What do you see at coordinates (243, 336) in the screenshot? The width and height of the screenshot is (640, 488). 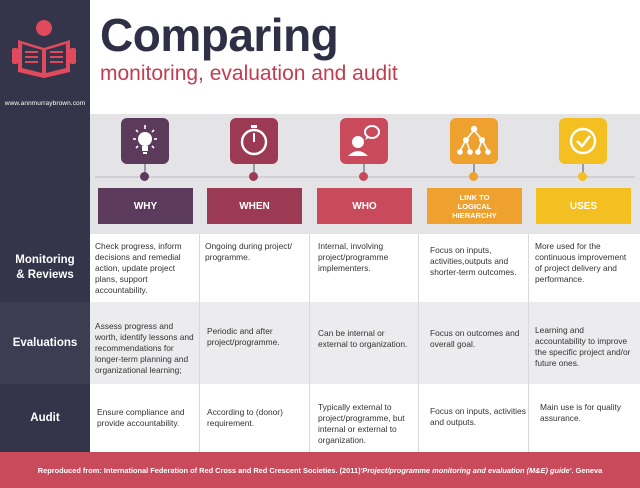 I see `cell-evaluations-when: Periodic and after project/programme.` at bounding box center [243, 336].